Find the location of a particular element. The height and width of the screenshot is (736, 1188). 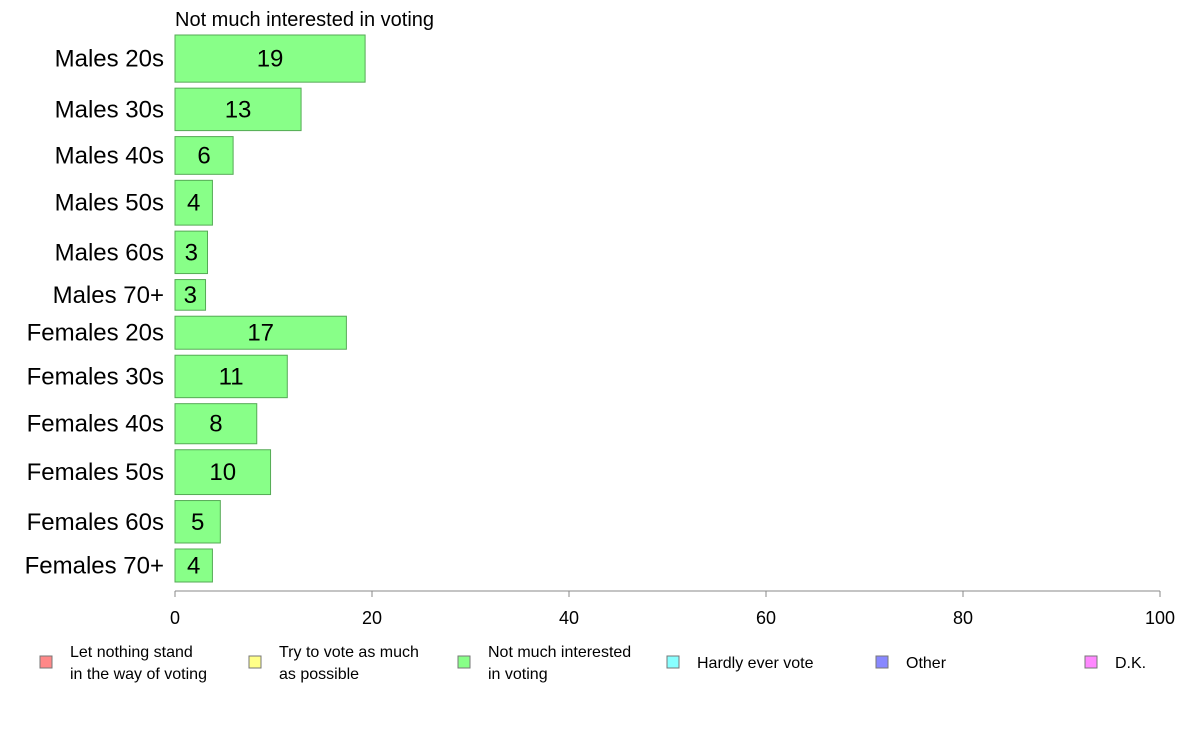

x-tick-label: 60 is located at coordinates (766, 618).